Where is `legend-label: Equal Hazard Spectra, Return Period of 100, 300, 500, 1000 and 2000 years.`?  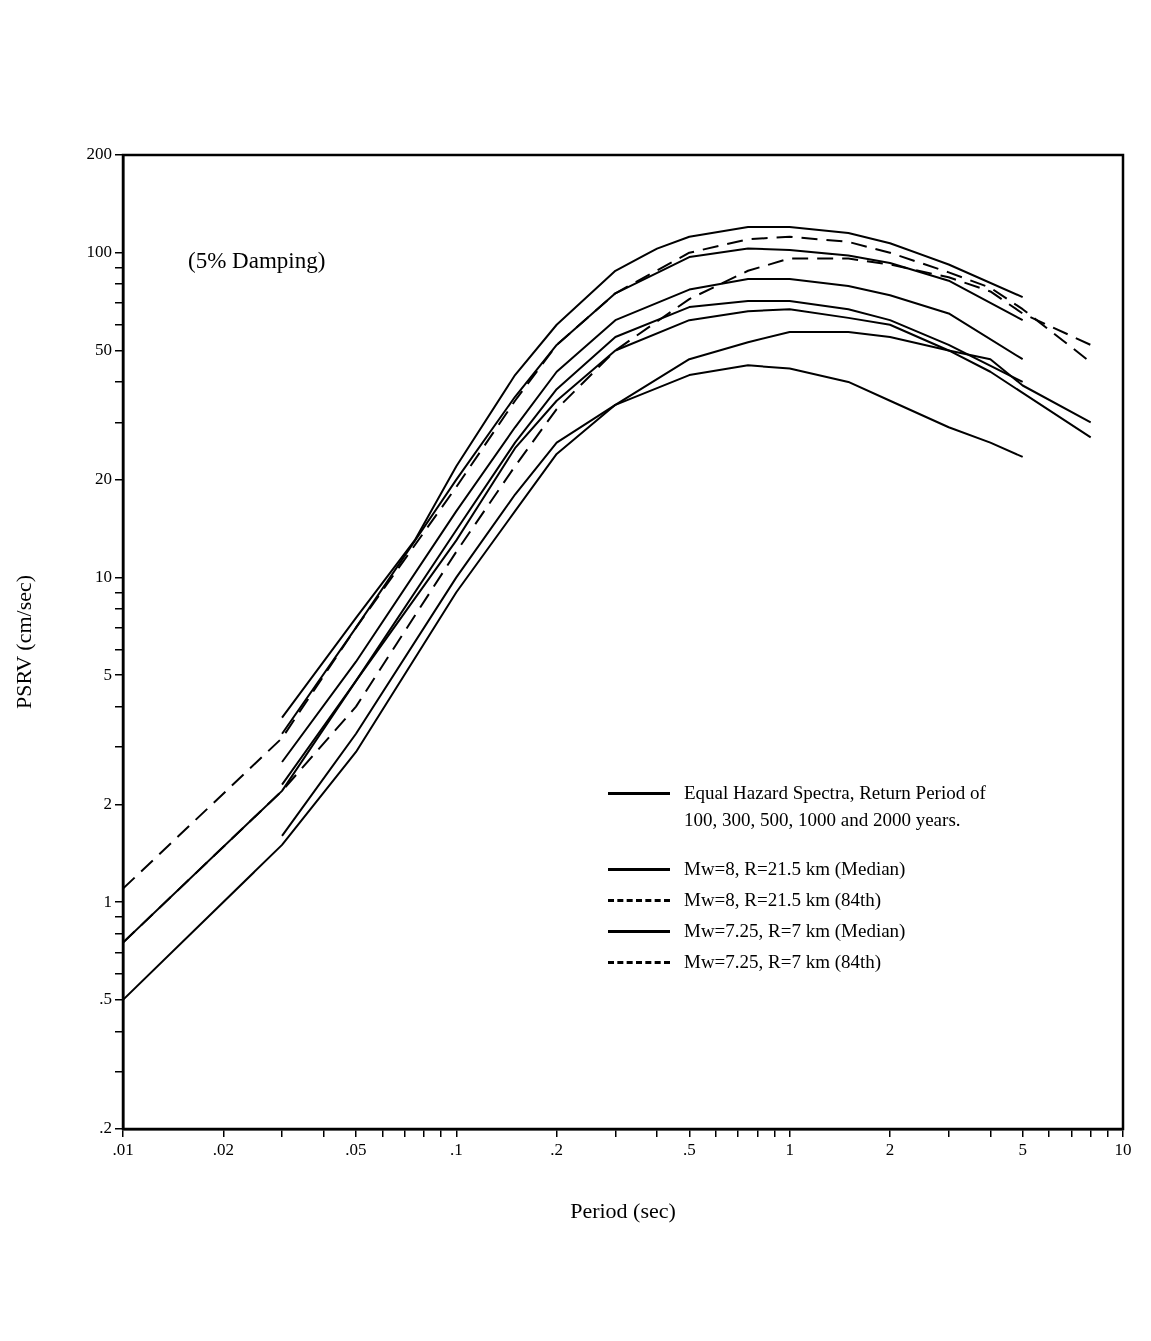
legend-label: Equal Hazard Spectra, Return Period of 100, 300, 500, 1000 and 2000 years. is located at coordinates (835, 806).